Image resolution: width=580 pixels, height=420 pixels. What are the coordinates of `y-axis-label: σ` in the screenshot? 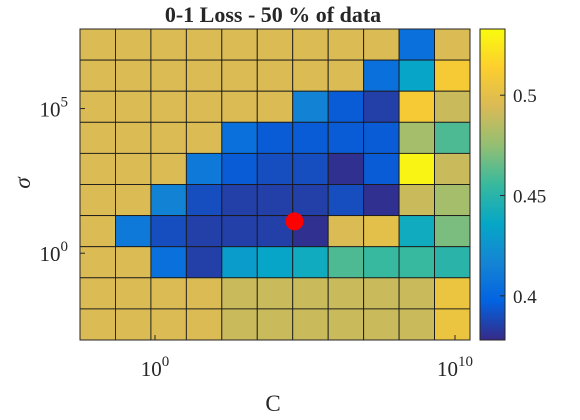 It's located at (22, 182).